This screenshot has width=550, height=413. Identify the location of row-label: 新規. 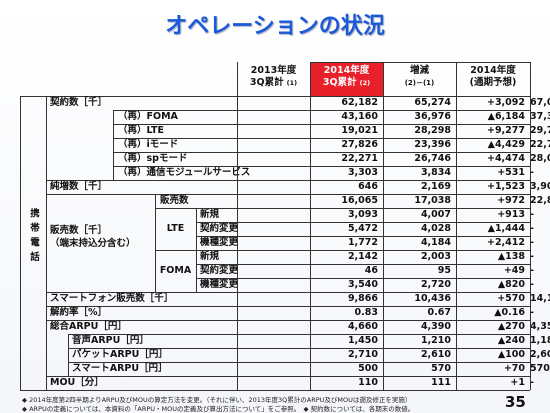
(210, 256).